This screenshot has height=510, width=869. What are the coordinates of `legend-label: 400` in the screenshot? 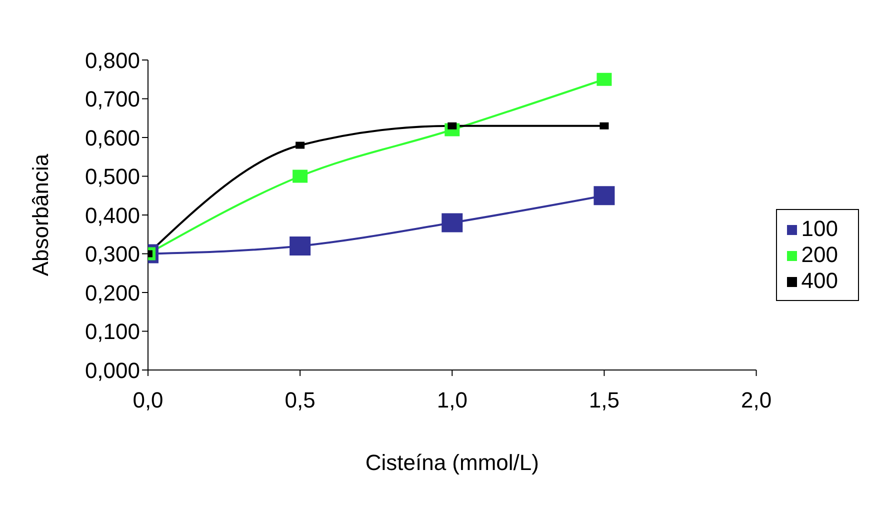 It's located at (819, 280).